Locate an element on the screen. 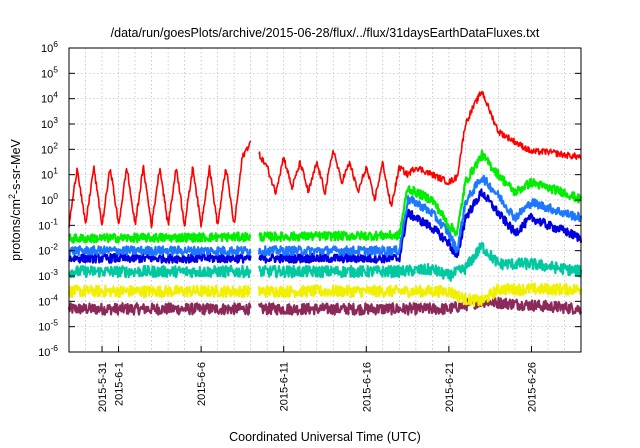  y-tick-label: 10⁵ is located at coordinates (49, 72).